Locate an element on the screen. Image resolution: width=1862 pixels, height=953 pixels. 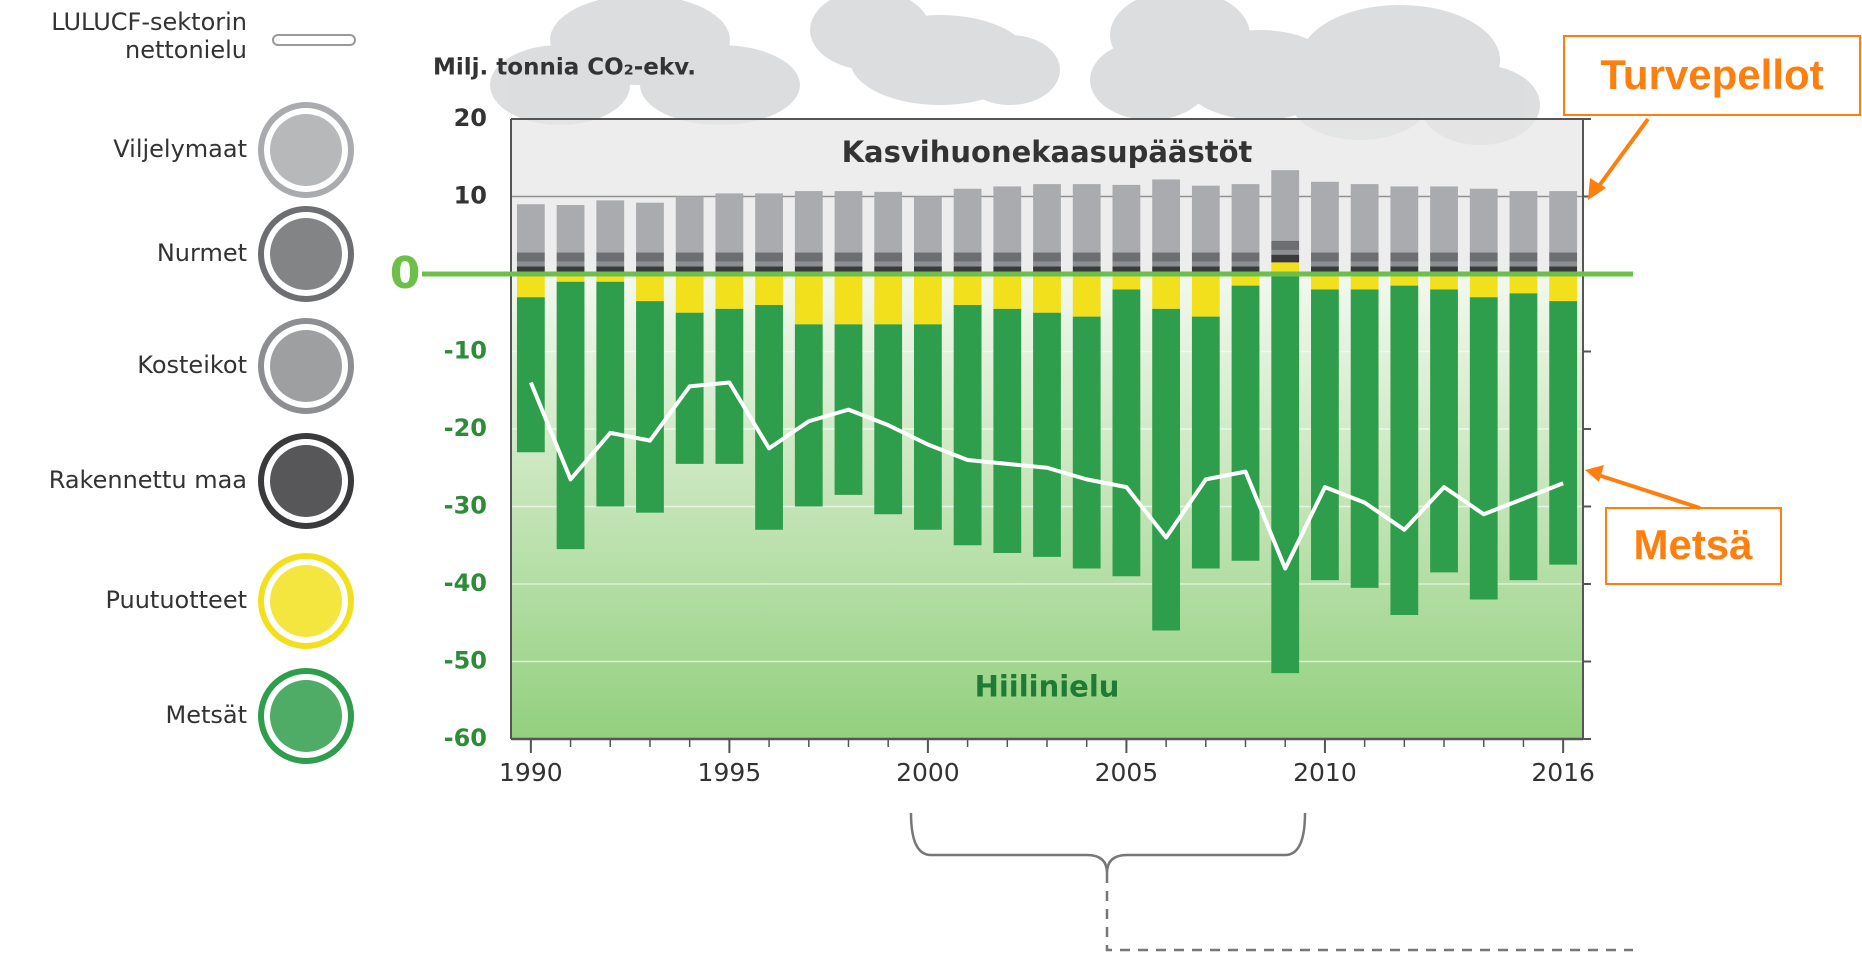
net-sink-line is located at coordinates (1046, 475).